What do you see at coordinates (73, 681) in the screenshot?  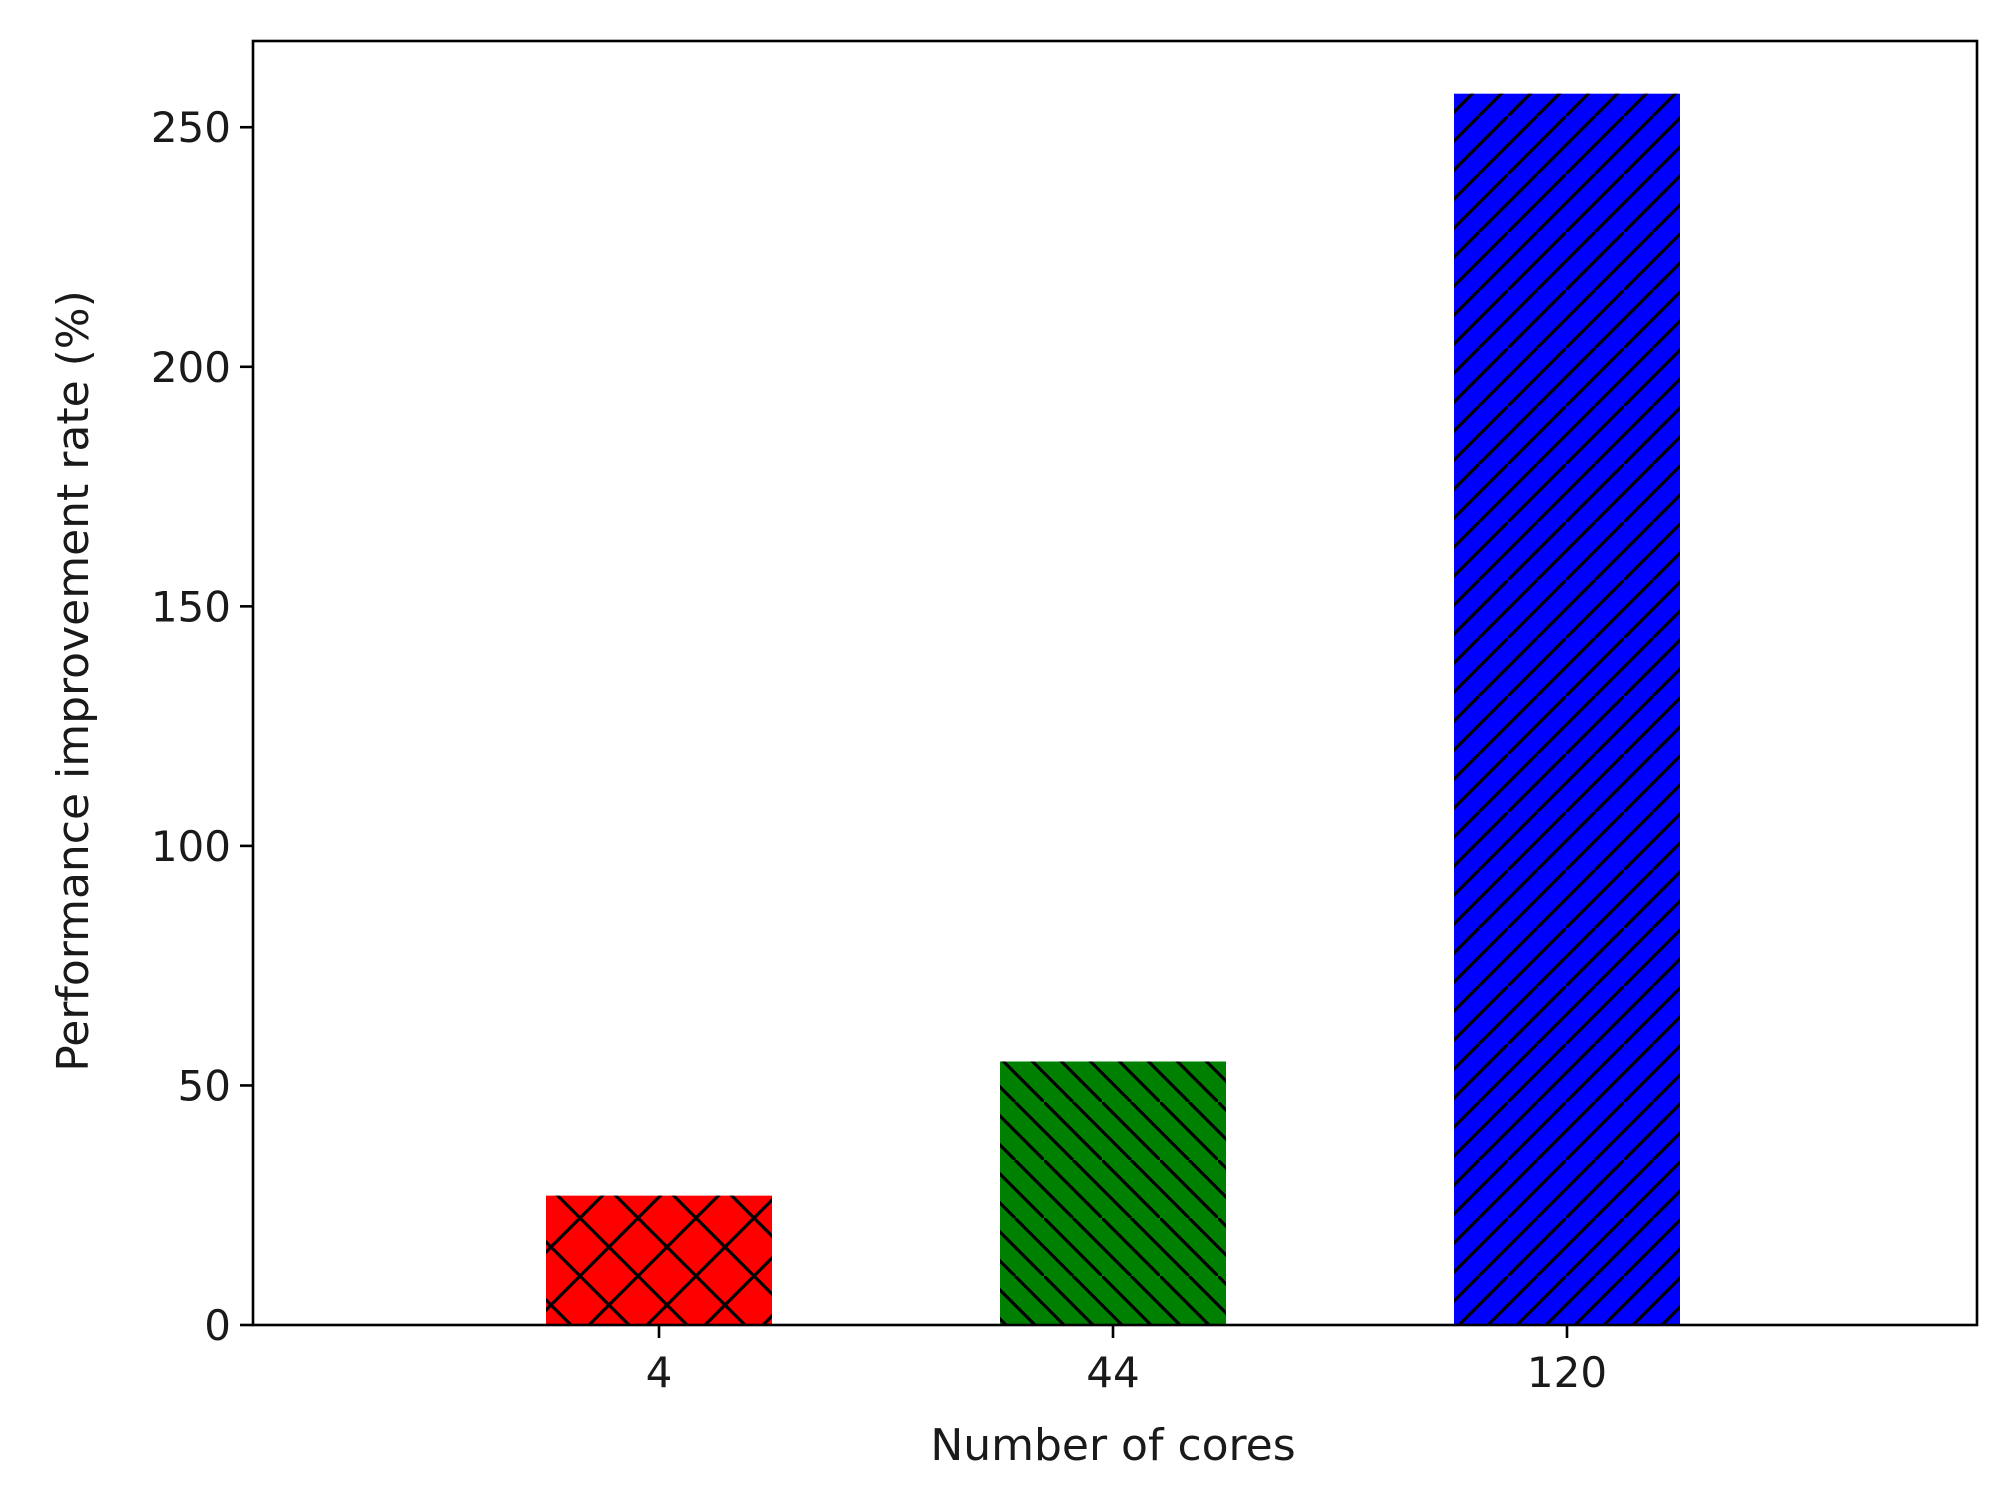 I see `y-axis-label: Performance improvement rate (%)` at bounding box center [73, 681].